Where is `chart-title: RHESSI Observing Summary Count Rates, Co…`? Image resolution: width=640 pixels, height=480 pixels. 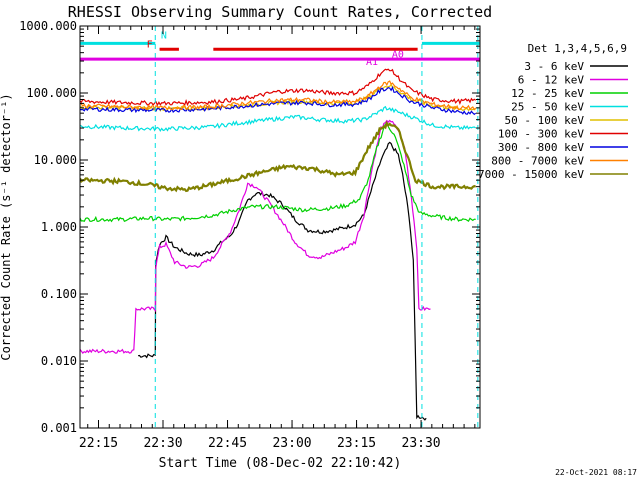 chart-title: RHESSI Observing Summary Count Rates, Co… is located at coordinates (280, 12).